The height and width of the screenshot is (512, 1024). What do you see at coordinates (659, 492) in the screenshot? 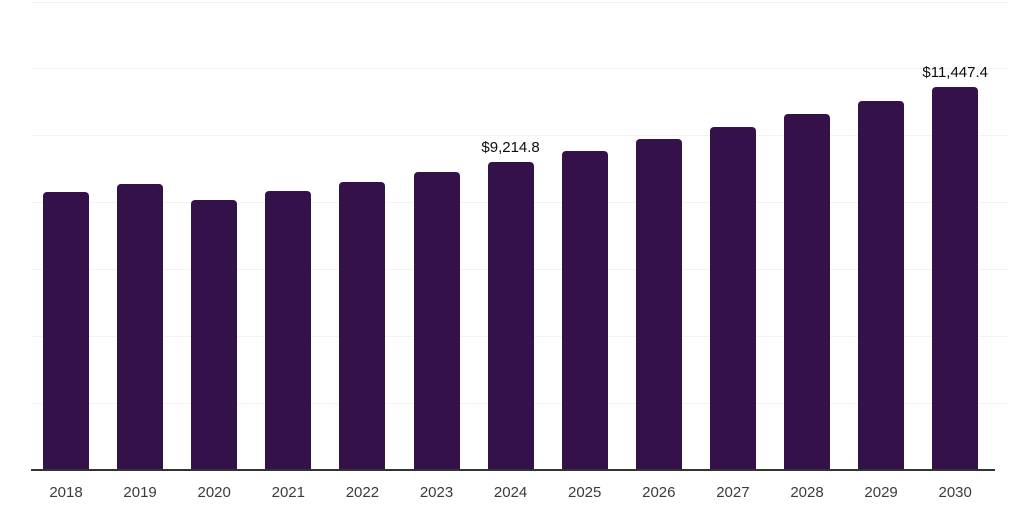
I see `x-tick-2026: 2026` at bounding box center [659, 492].